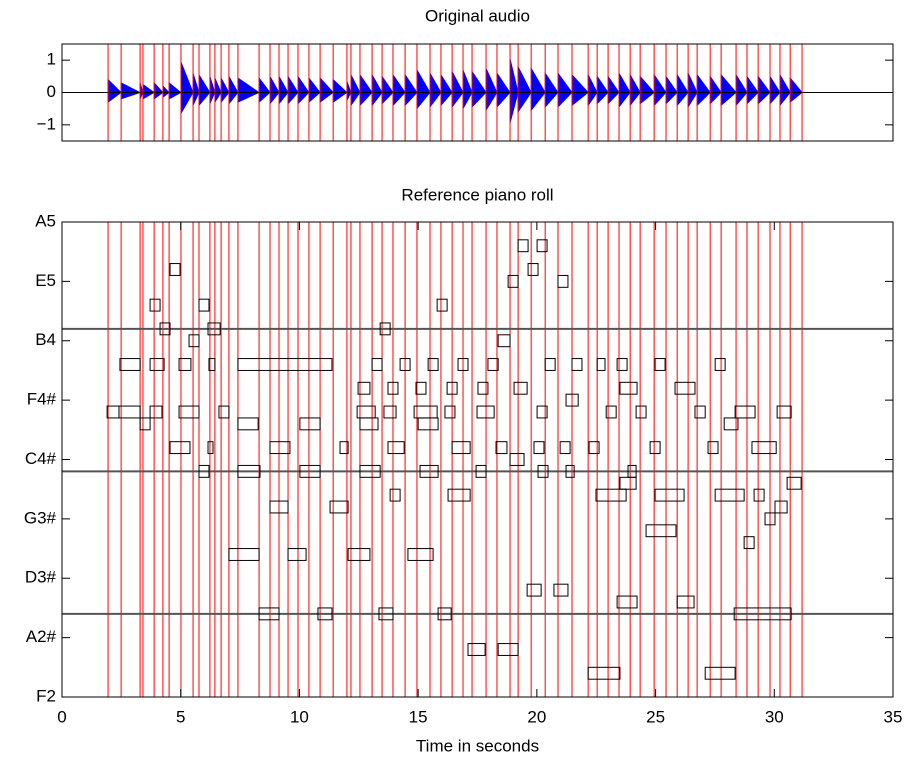 The image size is (911, 763). What do you see at coordinates (41, 458) in the screenshot?
I see `y-tick-label: C4#` at bounding box center [41, 458].